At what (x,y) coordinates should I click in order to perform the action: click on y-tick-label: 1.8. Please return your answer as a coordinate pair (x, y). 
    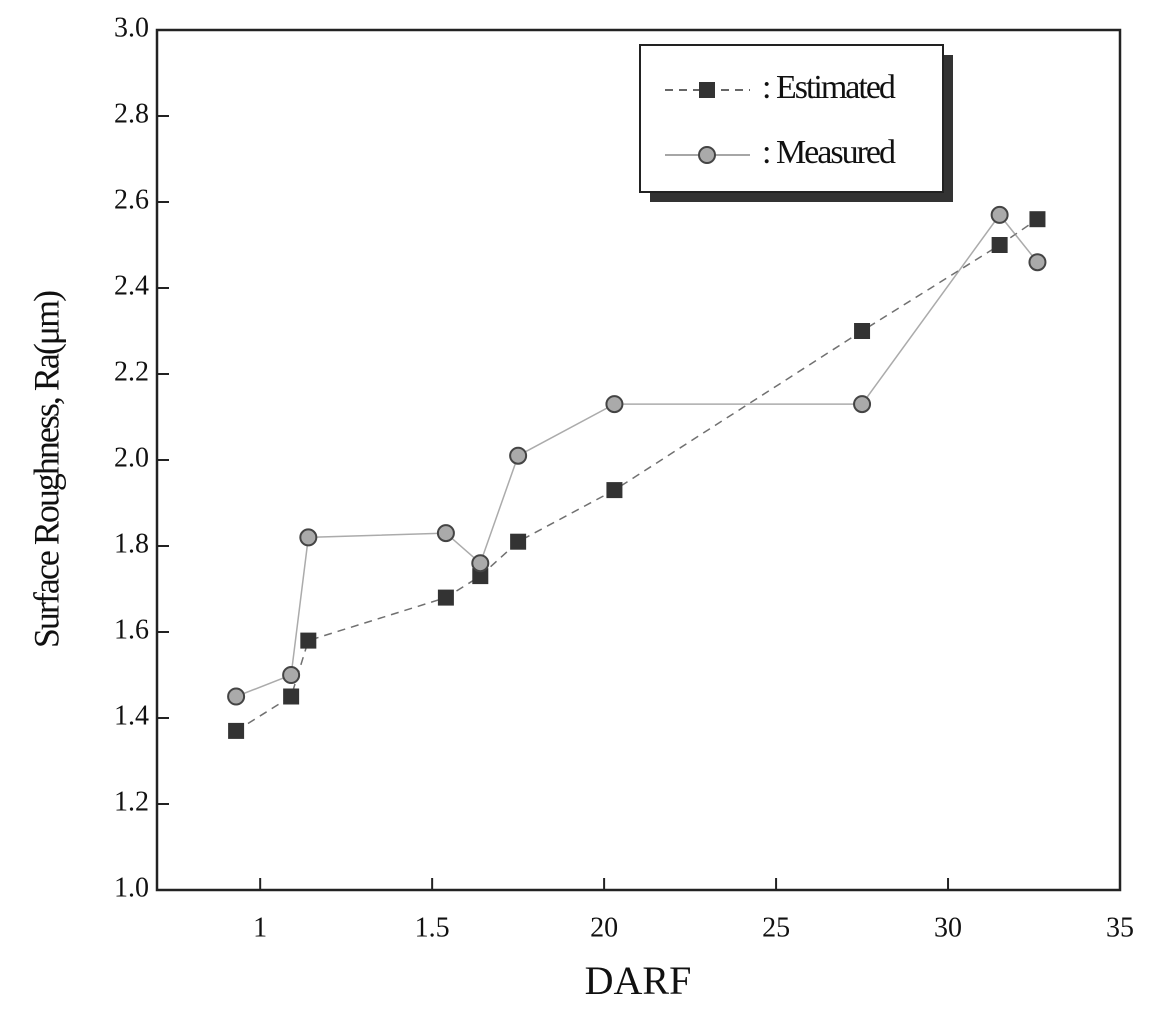
    Looking at the image, I should click on (131, 543).